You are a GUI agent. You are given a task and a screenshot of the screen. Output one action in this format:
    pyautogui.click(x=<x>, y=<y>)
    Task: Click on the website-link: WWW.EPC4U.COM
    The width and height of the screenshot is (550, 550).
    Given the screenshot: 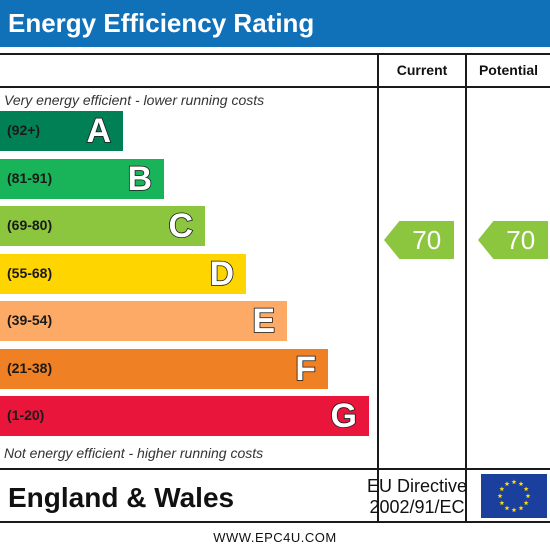 What is the action you would take?
    pyautogui.click(x=275, y=537)
    